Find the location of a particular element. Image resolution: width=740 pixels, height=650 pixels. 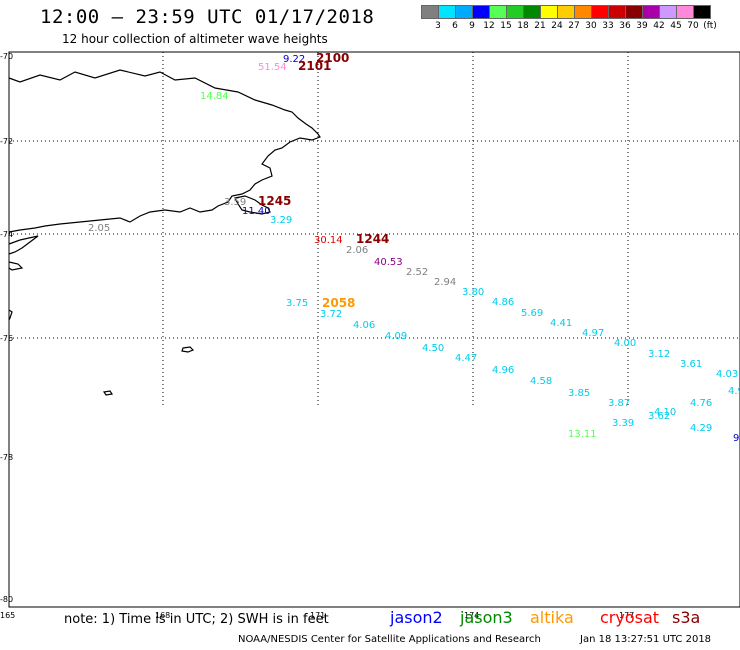

legend-label: 27 is located at coordinates (574, 26).